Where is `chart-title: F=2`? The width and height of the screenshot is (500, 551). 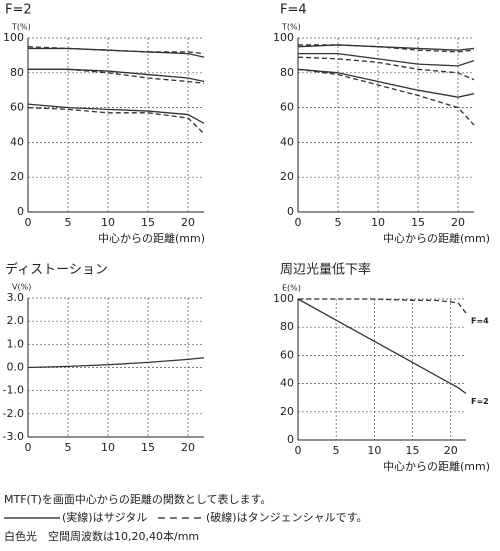 chart-title: F=2 is located at coordinates (18, 10).